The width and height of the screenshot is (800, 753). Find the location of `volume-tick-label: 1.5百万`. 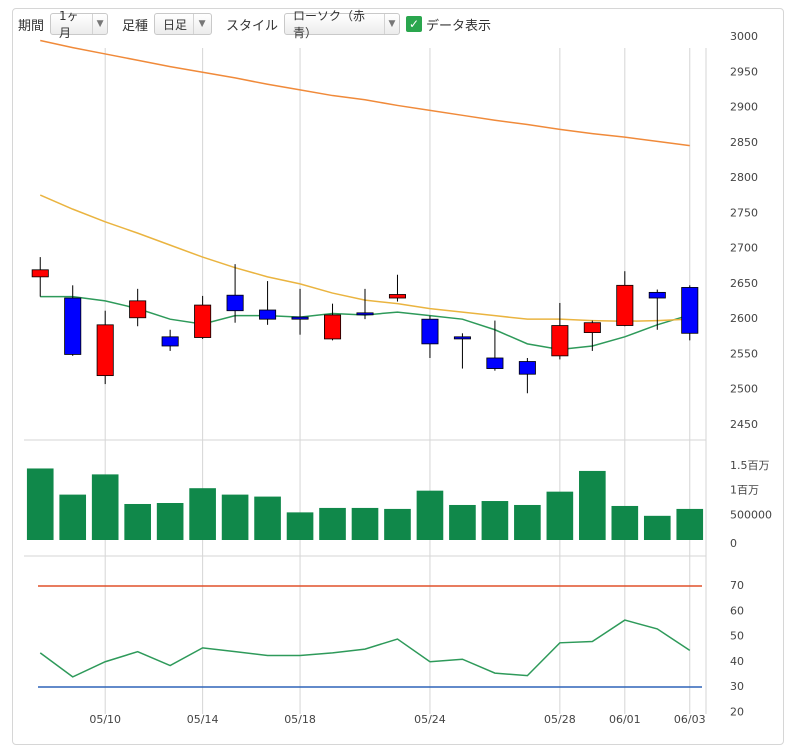

volume-tick-label: 1.5百万 is located at coordinates (750, 465).